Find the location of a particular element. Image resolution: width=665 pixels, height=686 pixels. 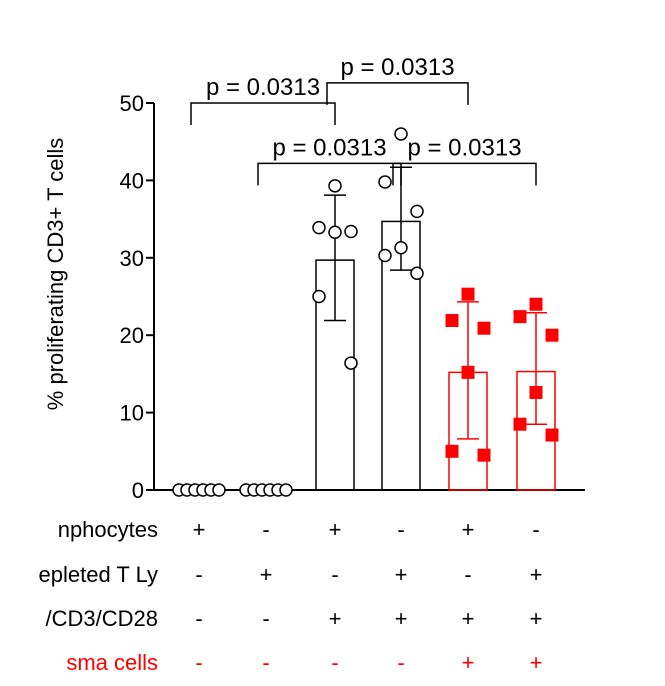

condition-row-label: sma cells is located at coordinates (112, 662).